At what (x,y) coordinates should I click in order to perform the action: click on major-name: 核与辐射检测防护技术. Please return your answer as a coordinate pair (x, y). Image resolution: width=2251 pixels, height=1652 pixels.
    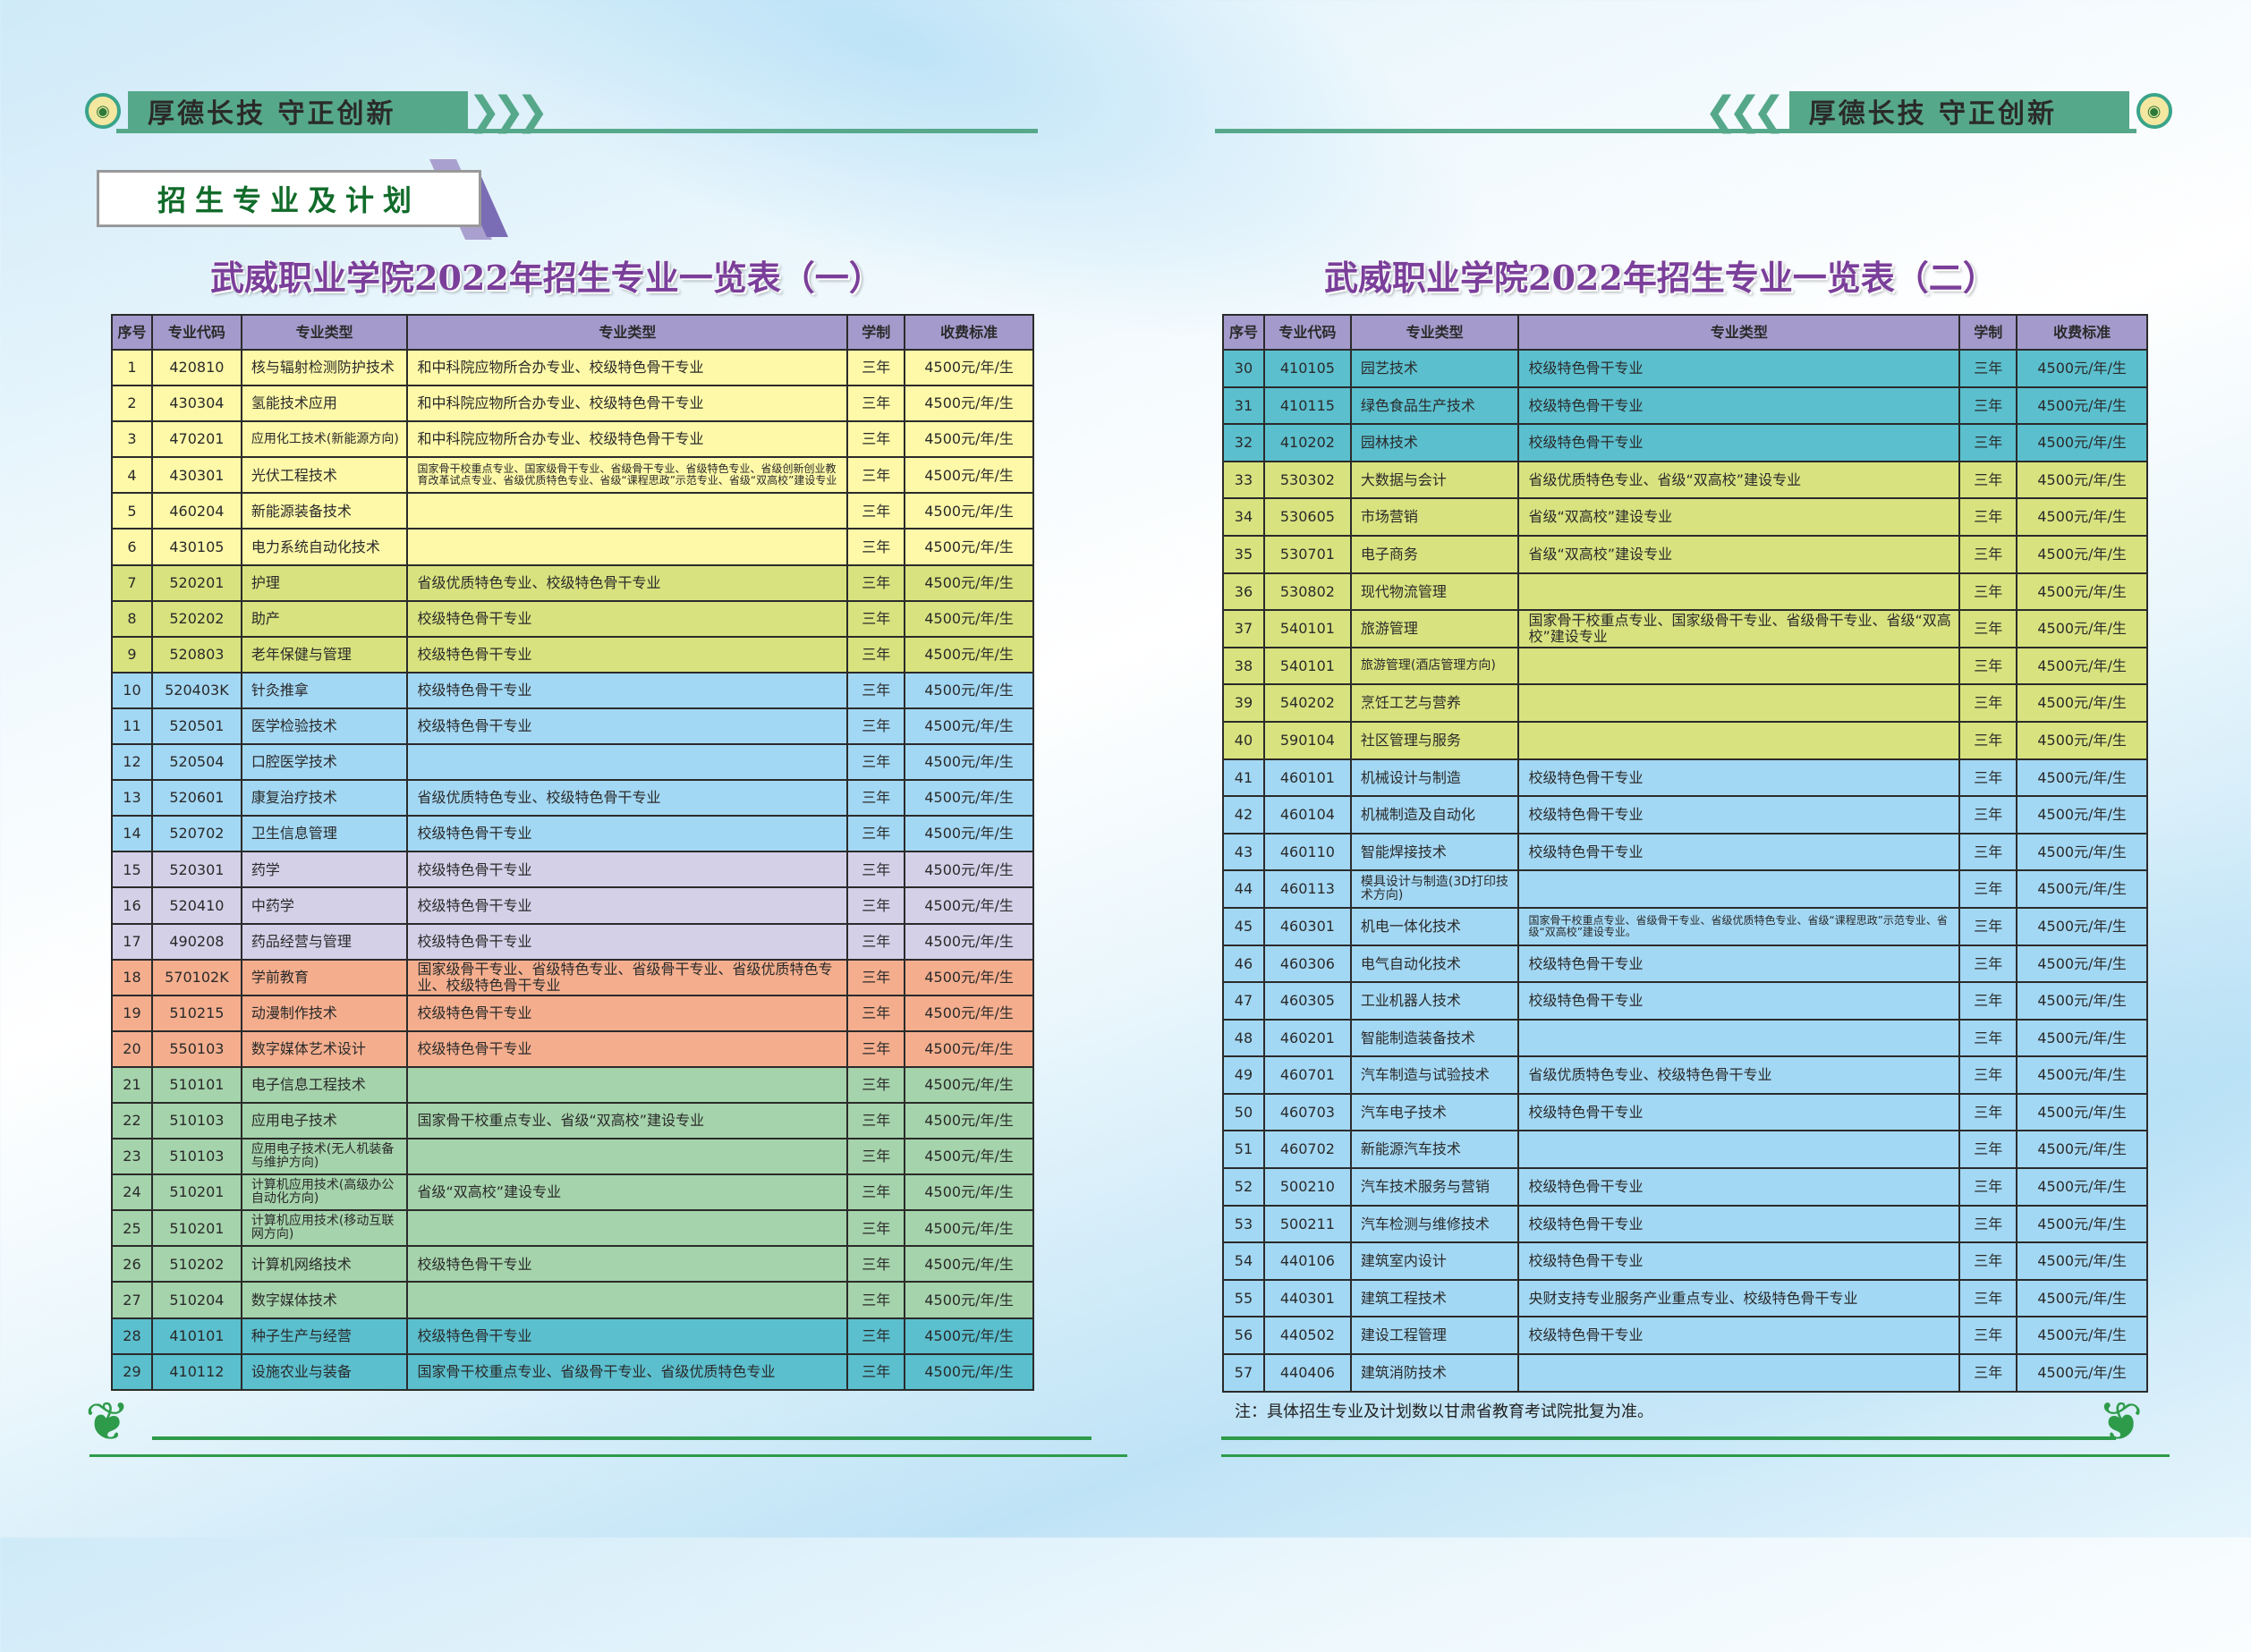
    Looking at the image, I should click on (324, 368).